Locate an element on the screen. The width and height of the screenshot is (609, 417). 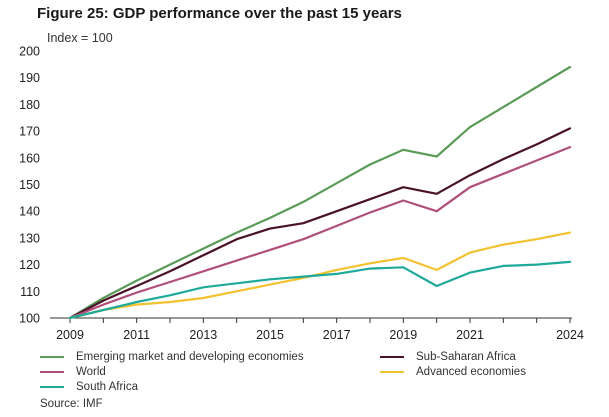
x-tick-label-2021: 2021 is located at coordinates (470, 335).